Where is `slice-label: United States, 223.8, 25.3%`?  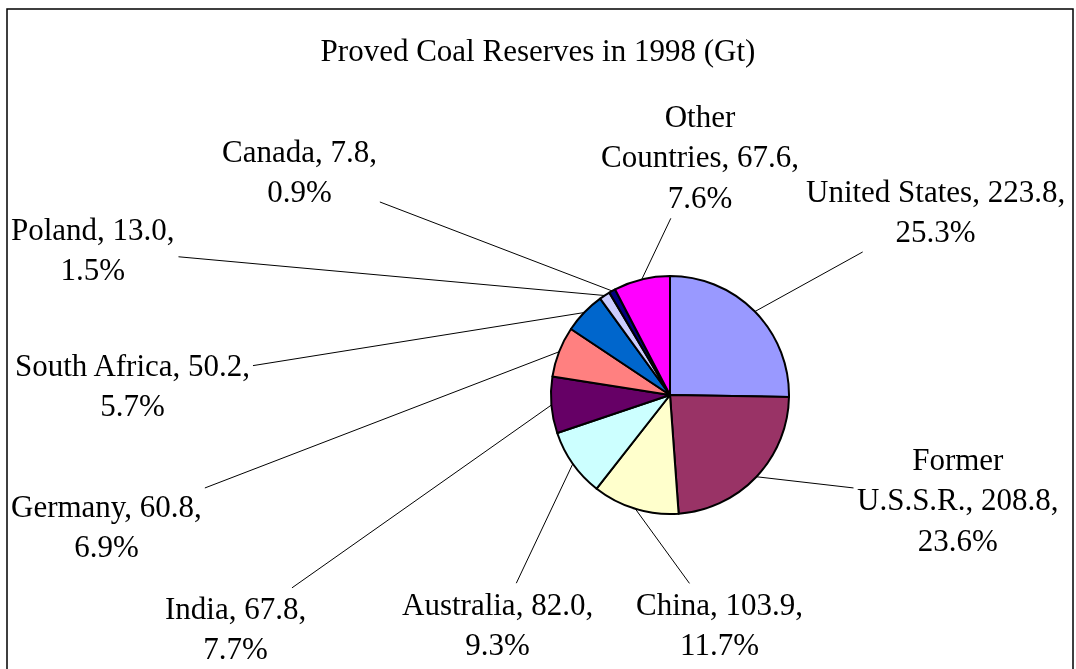 slice-label: United States, 223.8, 25.3% is located at coordinates (936, 212).